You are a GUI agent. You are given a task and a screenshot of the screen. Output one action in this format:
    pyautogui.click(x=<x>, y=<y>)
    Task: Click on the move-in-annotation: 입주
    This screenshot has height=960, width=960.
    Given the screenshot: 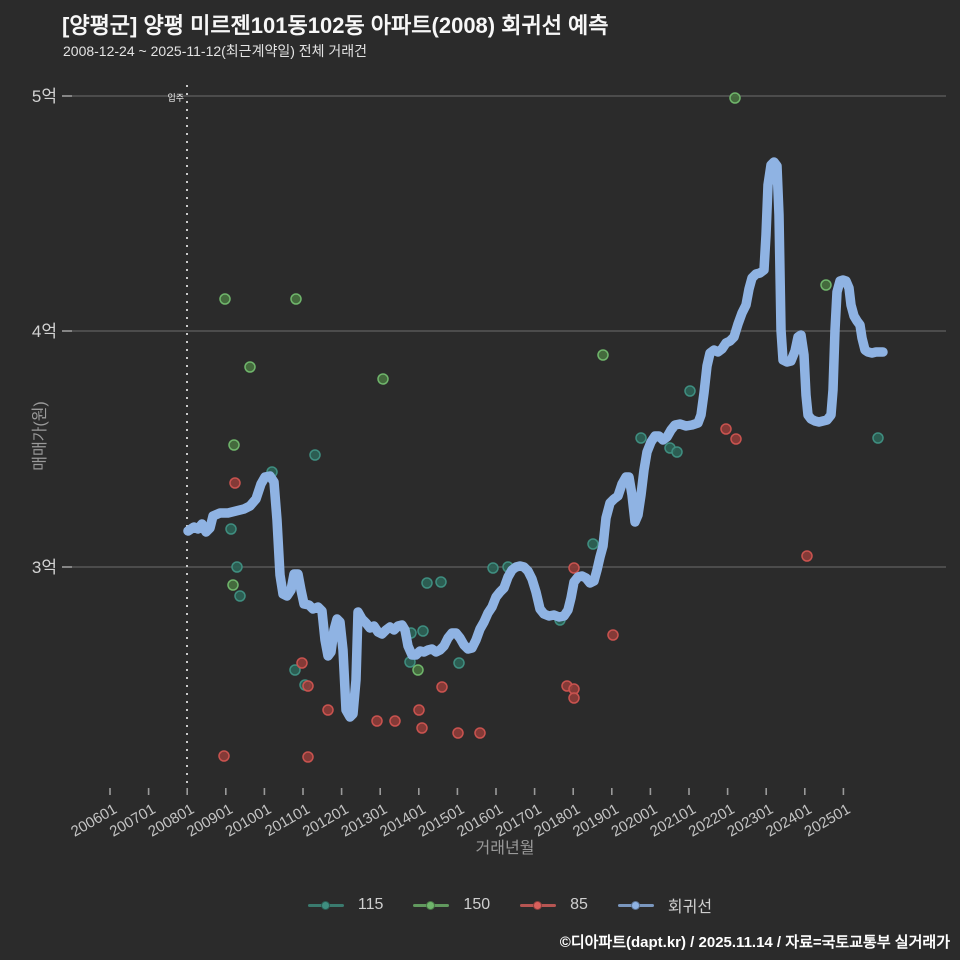 What is the action you would take?
    pyautogui.click(x=177, y=436)
    